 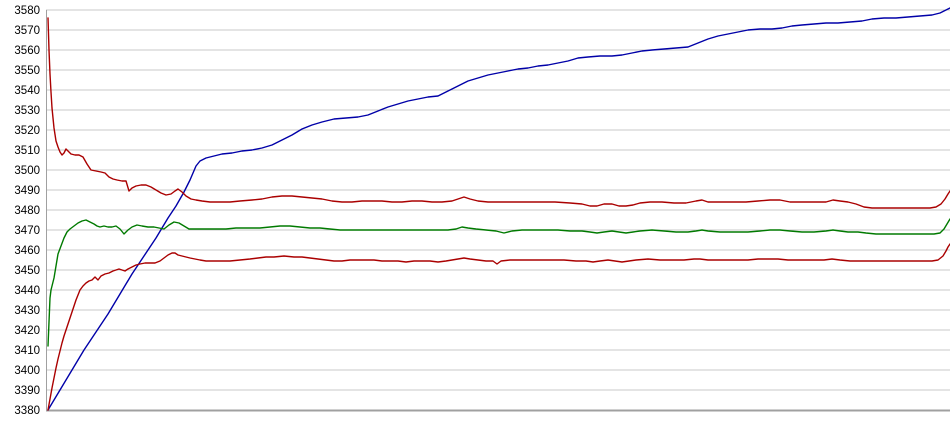 What do you see at coordinates (27, 351) in the screenshot?
I see `y-tick-label: 3410` at bounding box center [27, 351].